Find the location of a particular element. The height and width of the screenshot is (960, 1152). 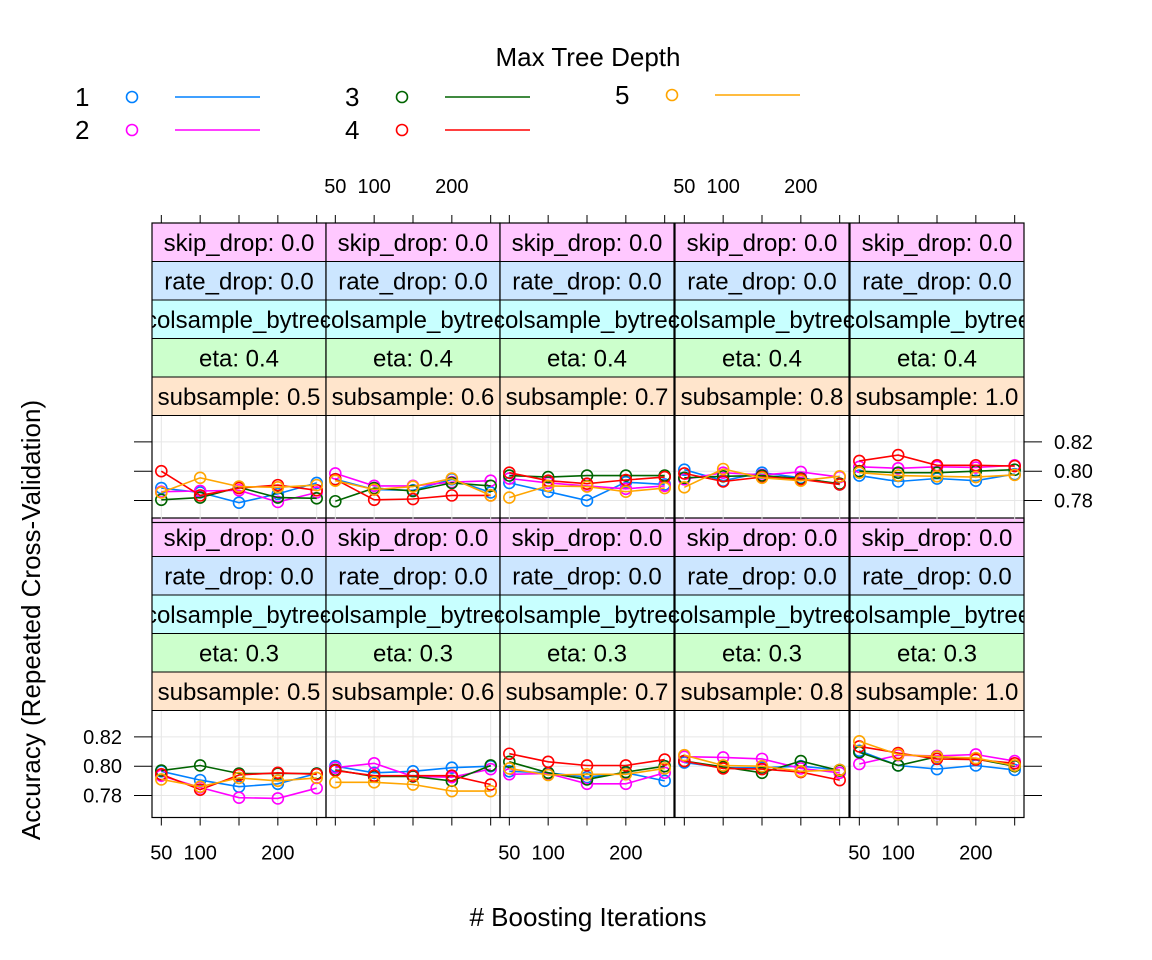

strip-label: subsample: 0.5 is located at coordinates (239, 397).